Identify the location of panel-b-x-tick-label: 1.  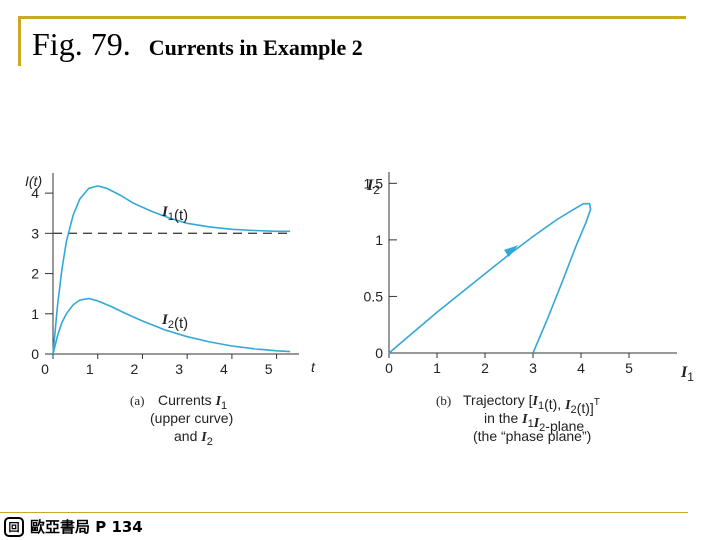
(437, 368).